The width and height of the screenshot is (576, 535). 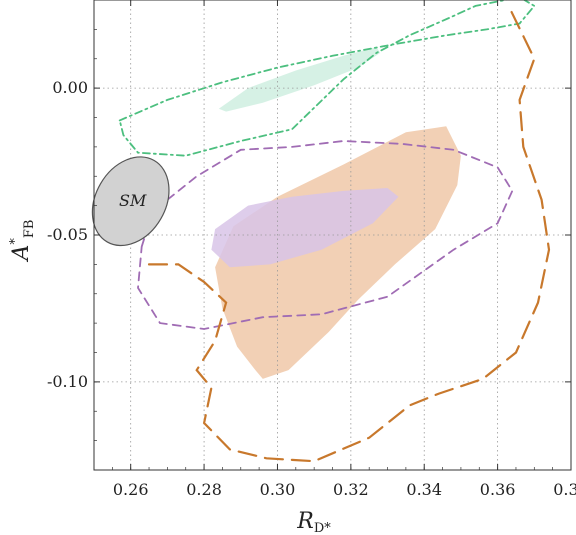 I want to click on x-tick-label-3: 0.32, so click(x=351, y=489).